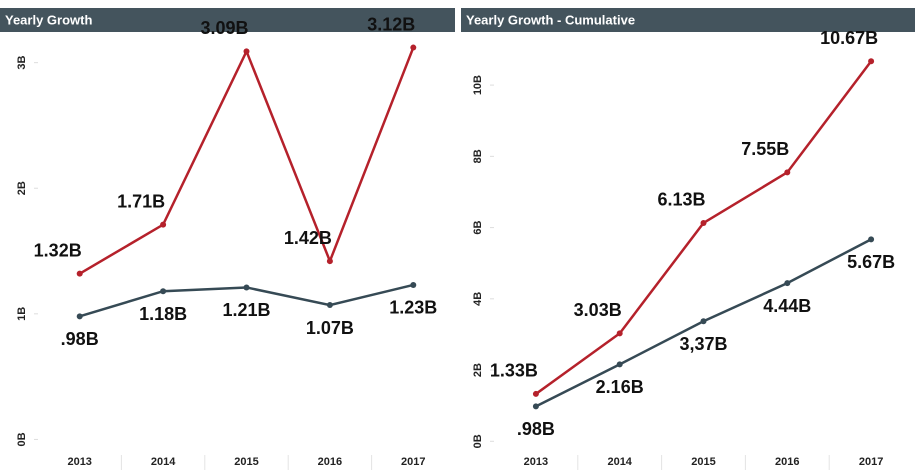  What do you see at coordinates (478, 299) in the screenshot?
I see `y-tick-label: 4B` at bounding box center [478, 299].